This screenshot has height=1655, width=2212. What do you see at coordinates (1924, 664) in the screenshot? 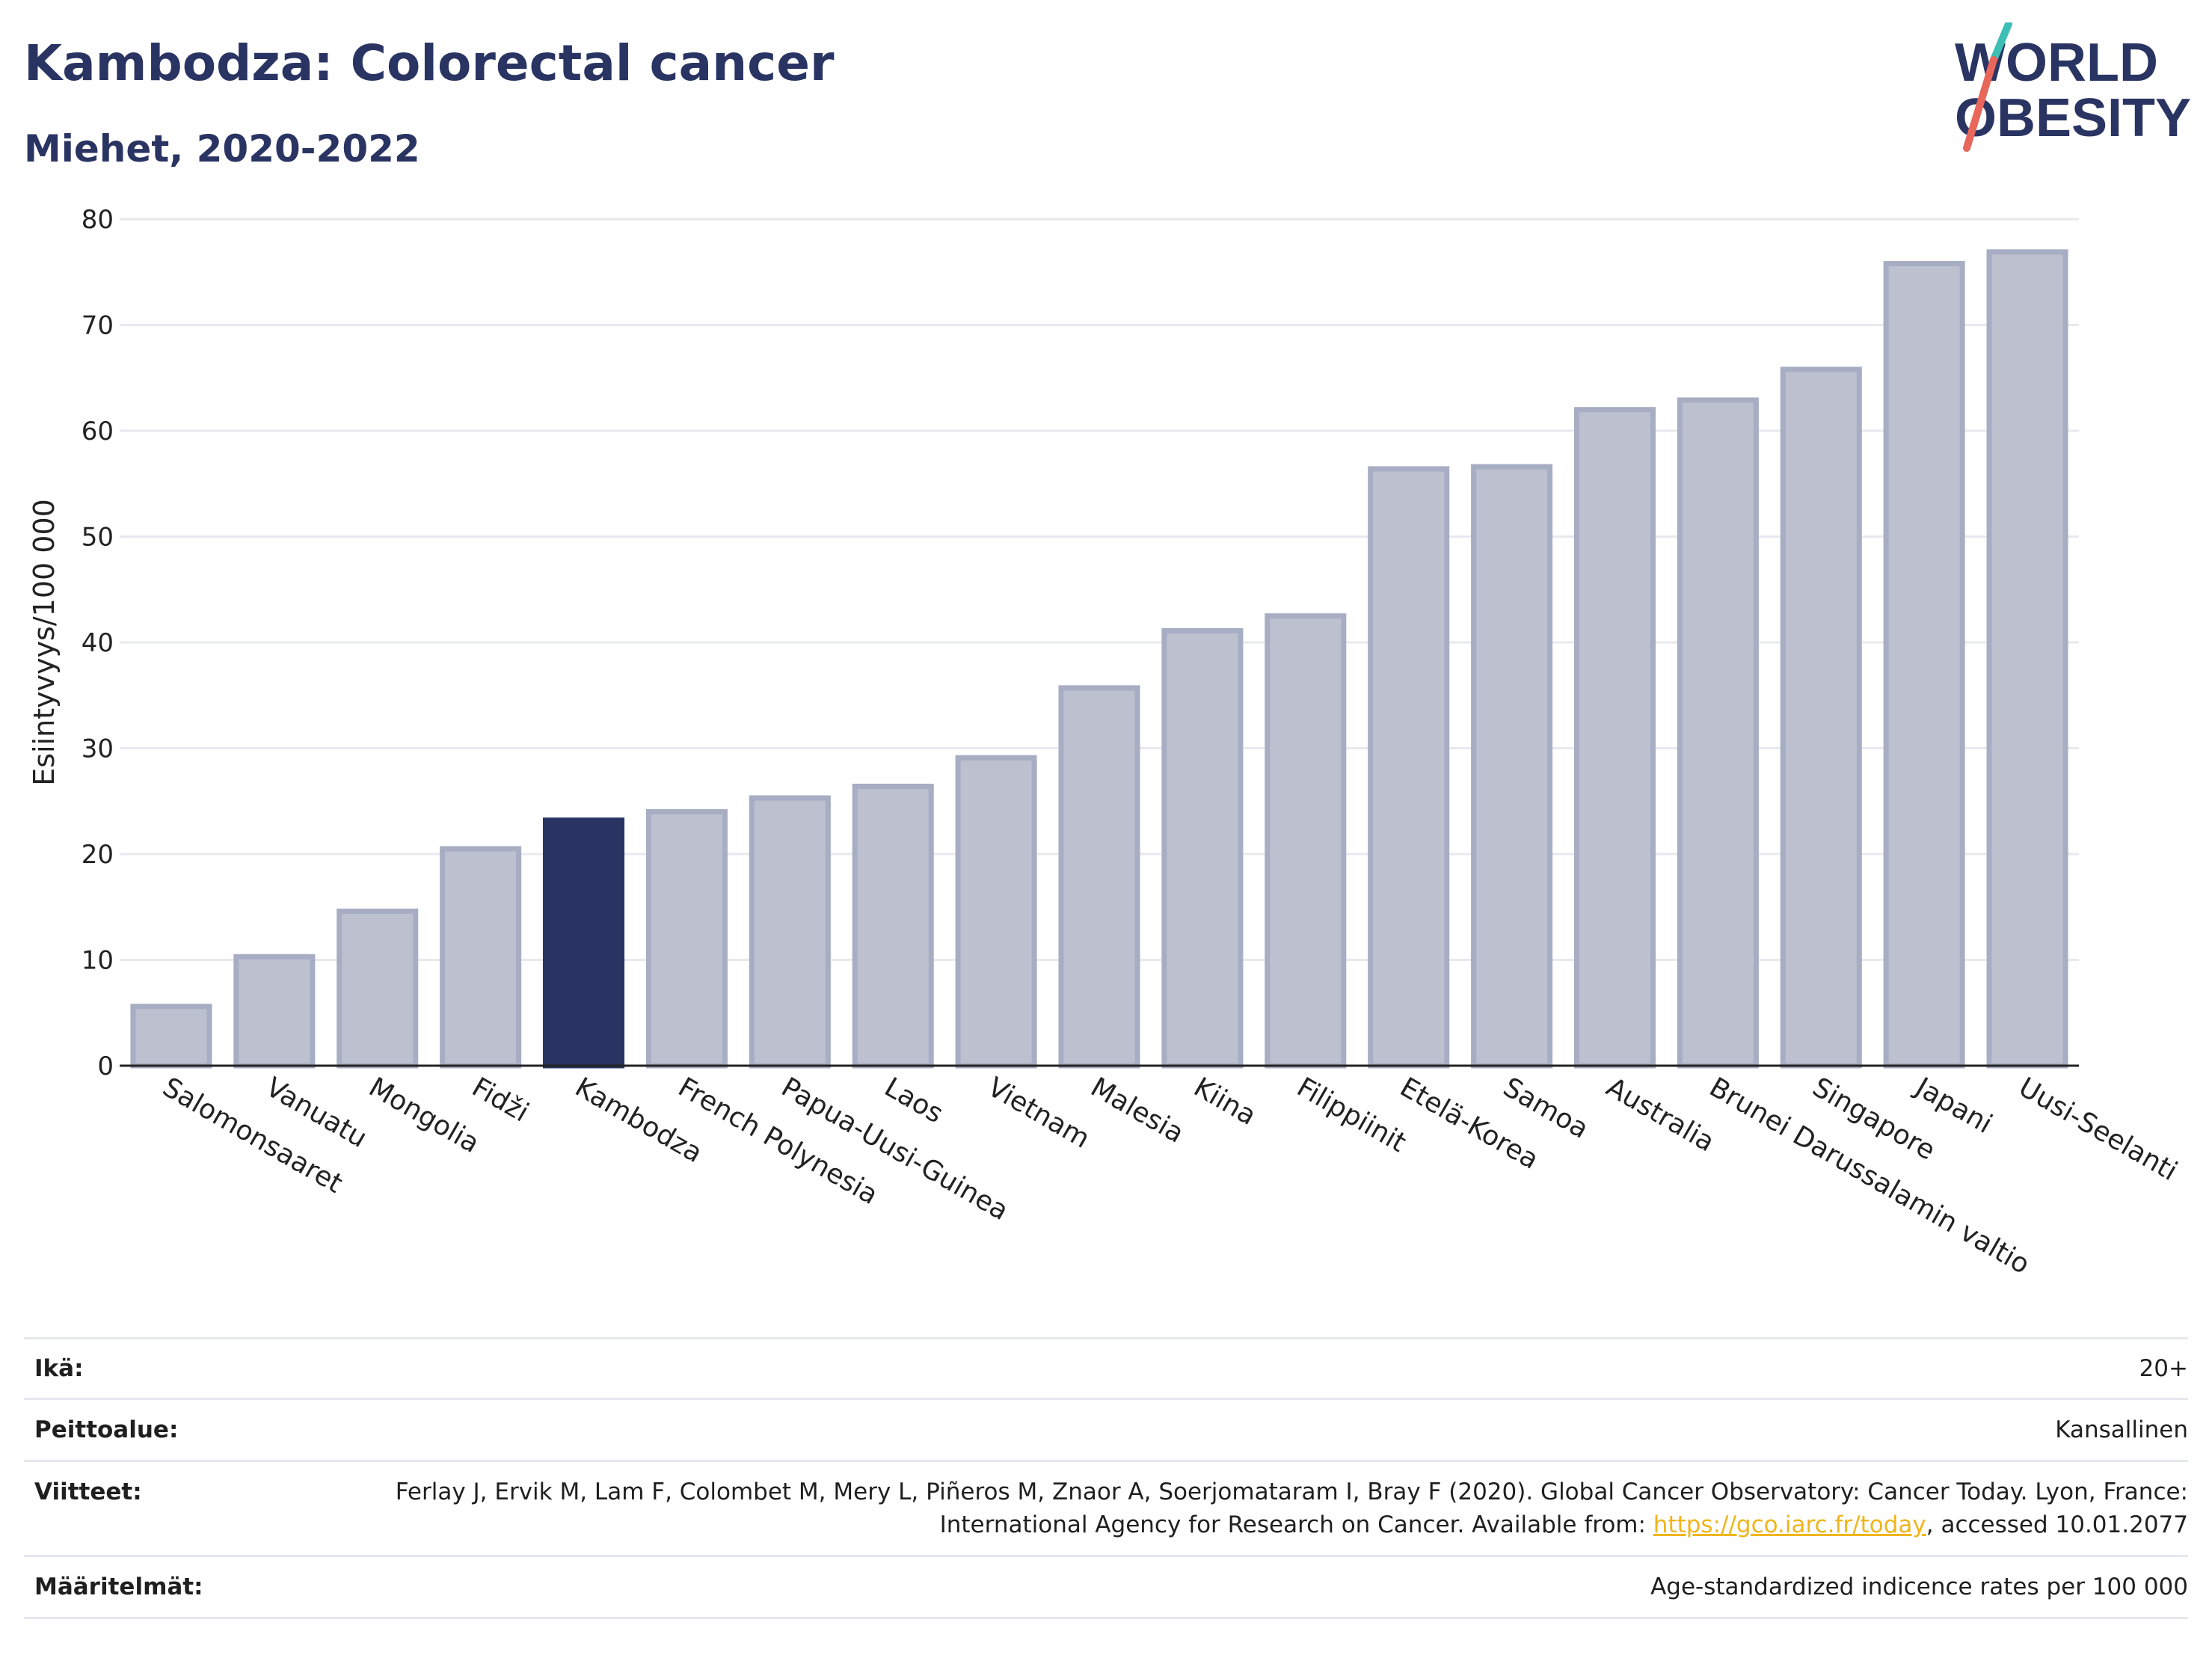
I see `bar-japani` at bounding box center [1924, 664].